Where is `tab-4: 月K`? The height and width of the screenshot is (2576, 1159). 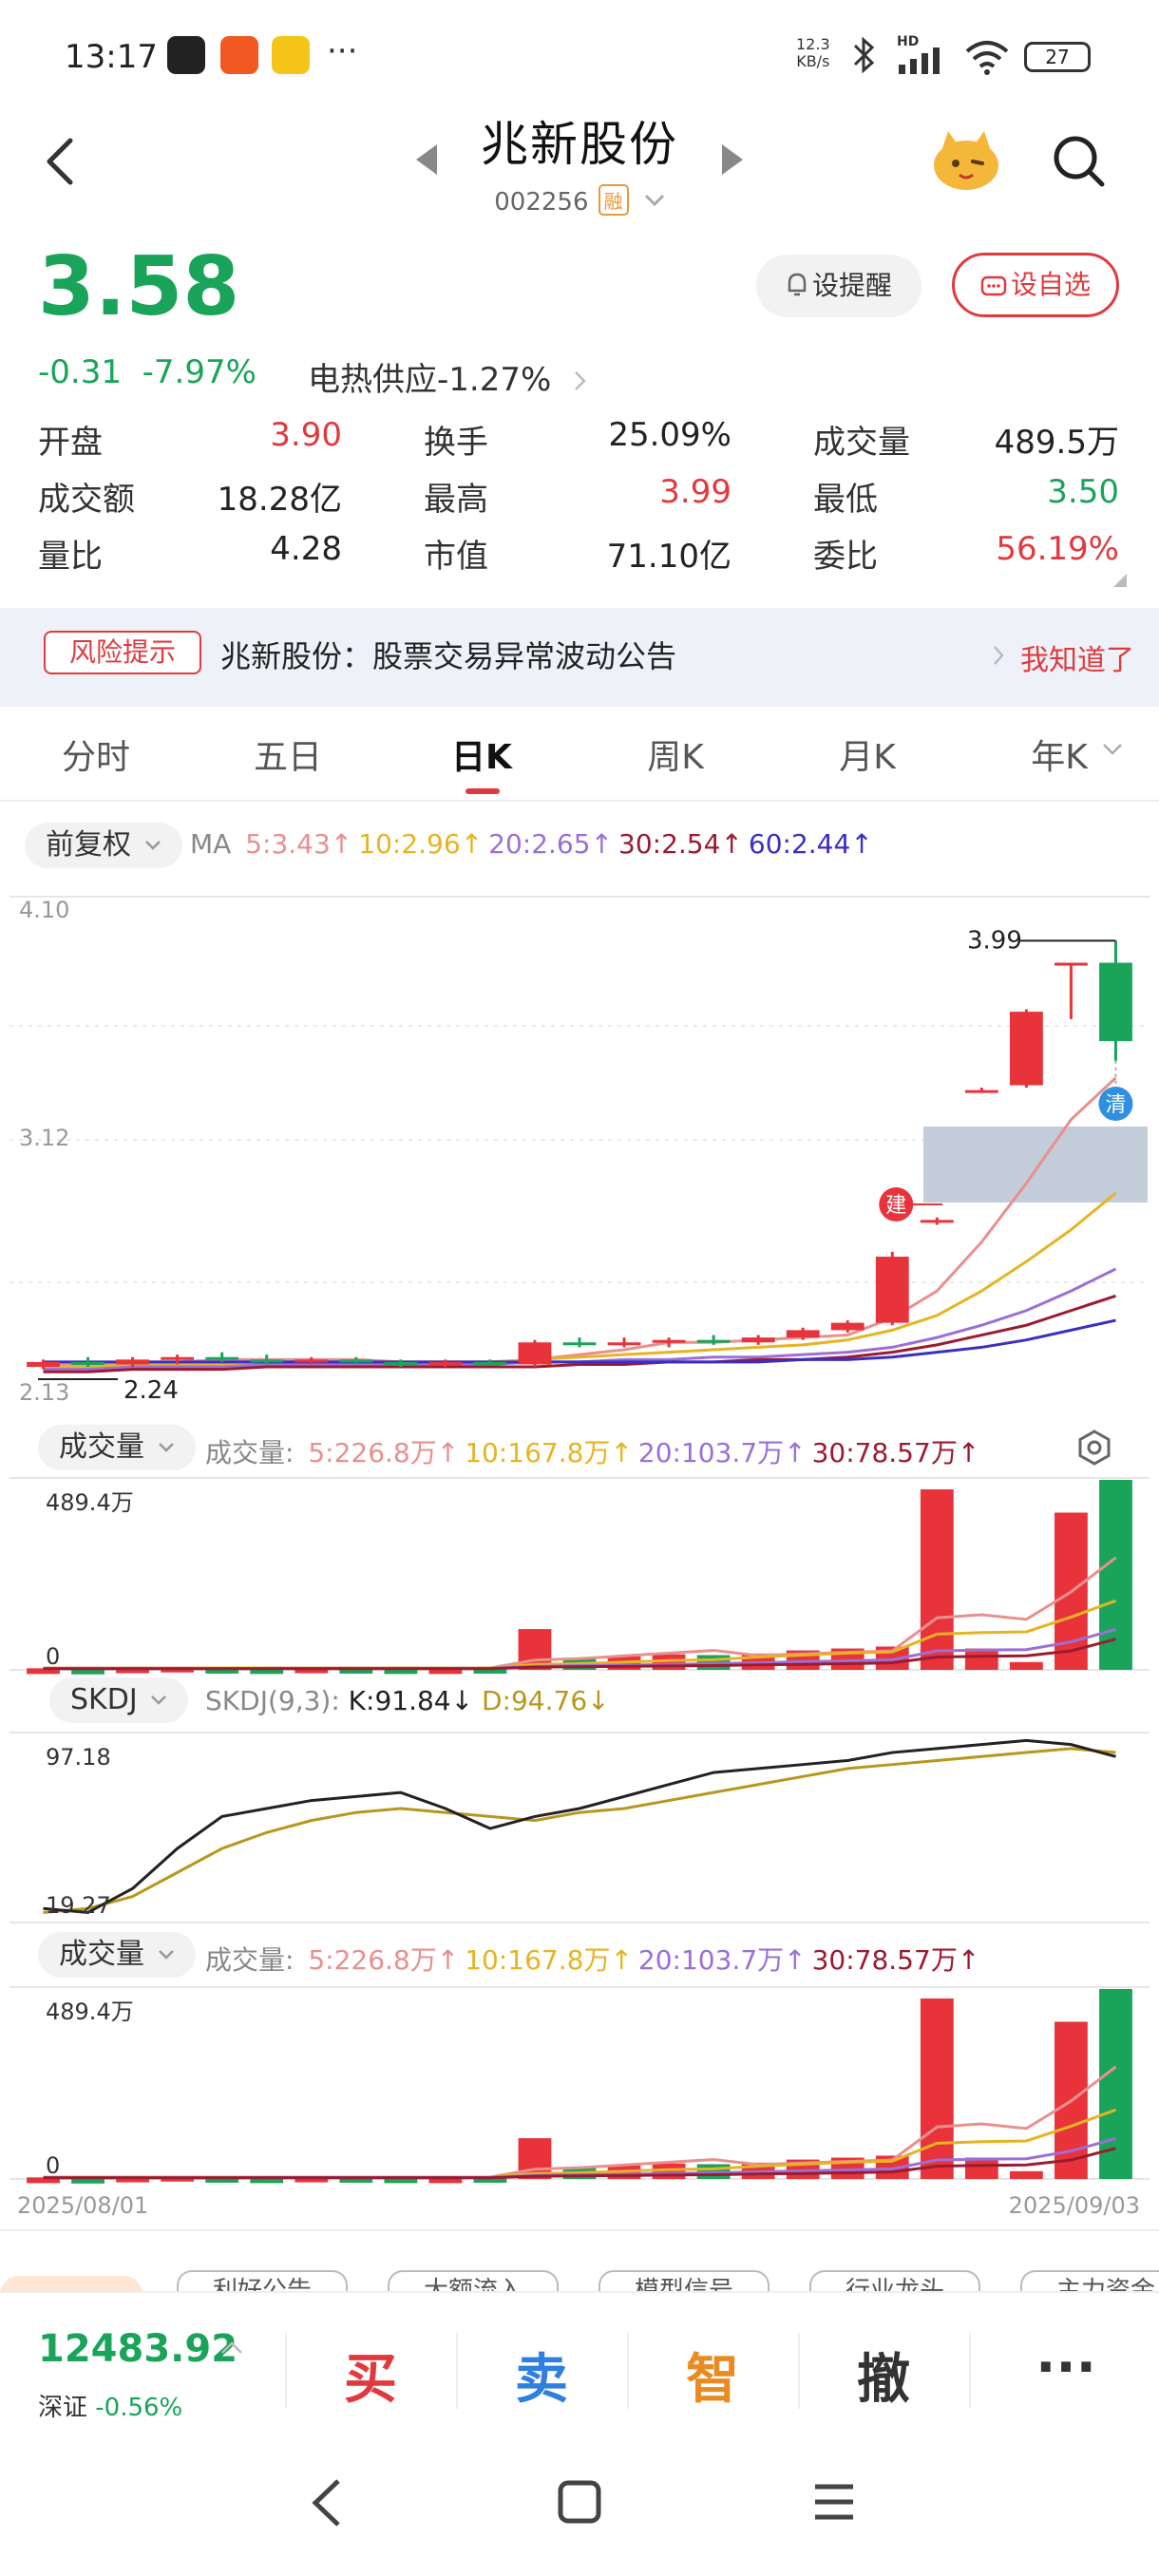 tab-4: 月K is located at coordinates (867, 757).